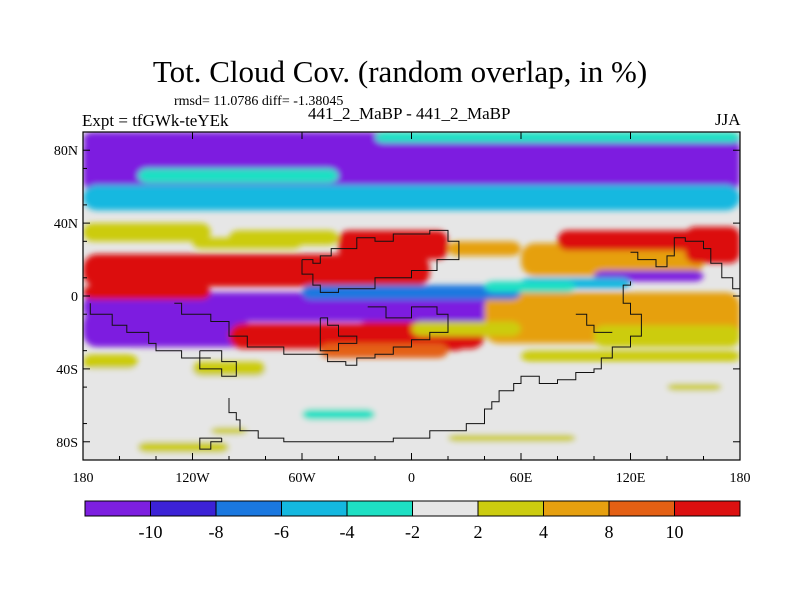 The width and height of the screenshot is (800, 600). Describe the element at coordinates (609, 532) in the screenshot. I see `colorbar-label: 8` at that location.